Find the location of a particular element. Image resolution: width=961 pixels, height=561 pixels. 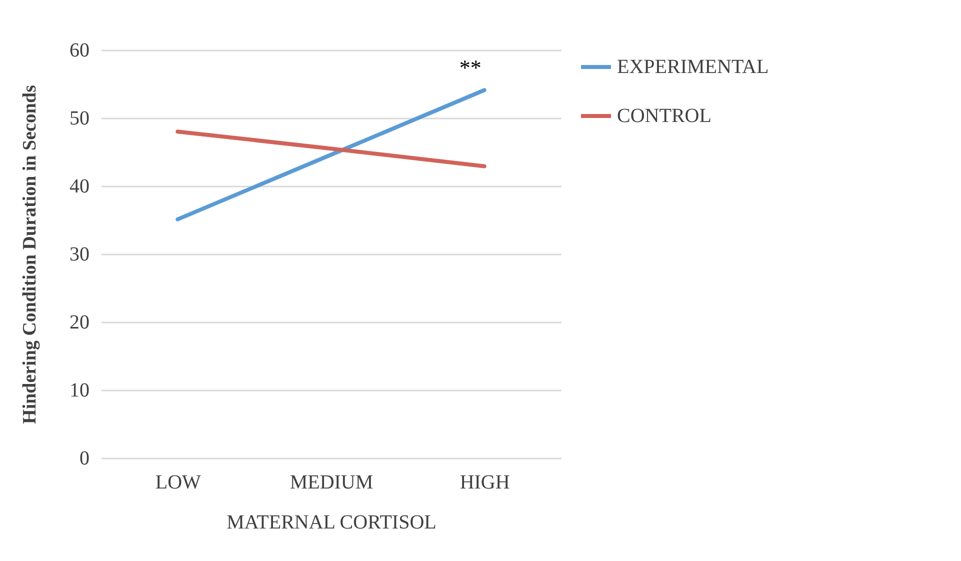

y-tick-label: 0 is located at coordinates (85, 459).